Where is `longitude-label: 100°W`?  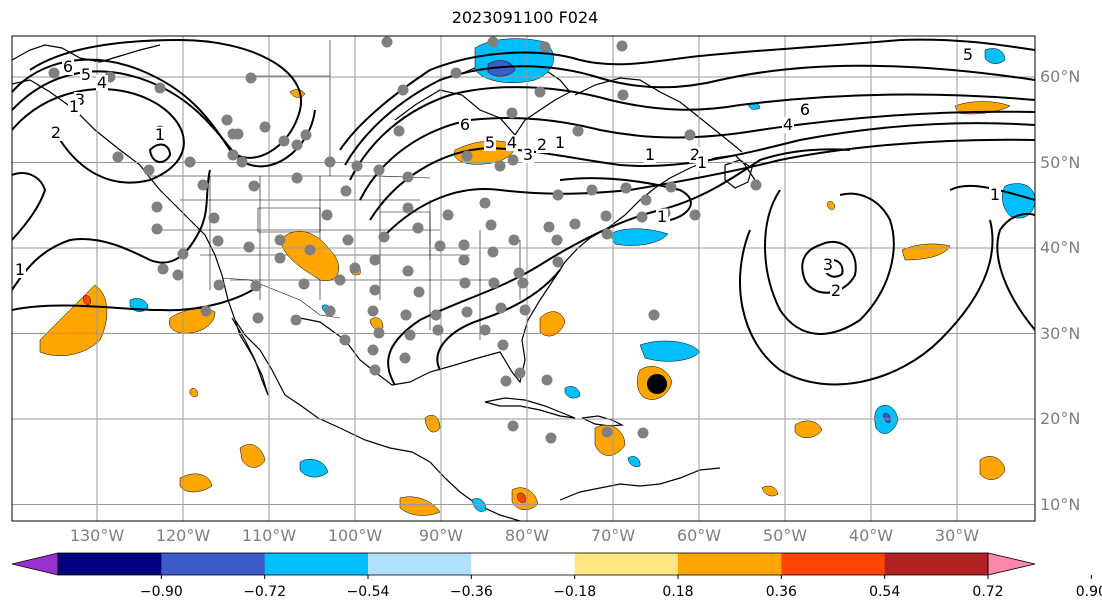
longitude-label: 100°W is located at coordinates (355, 535).